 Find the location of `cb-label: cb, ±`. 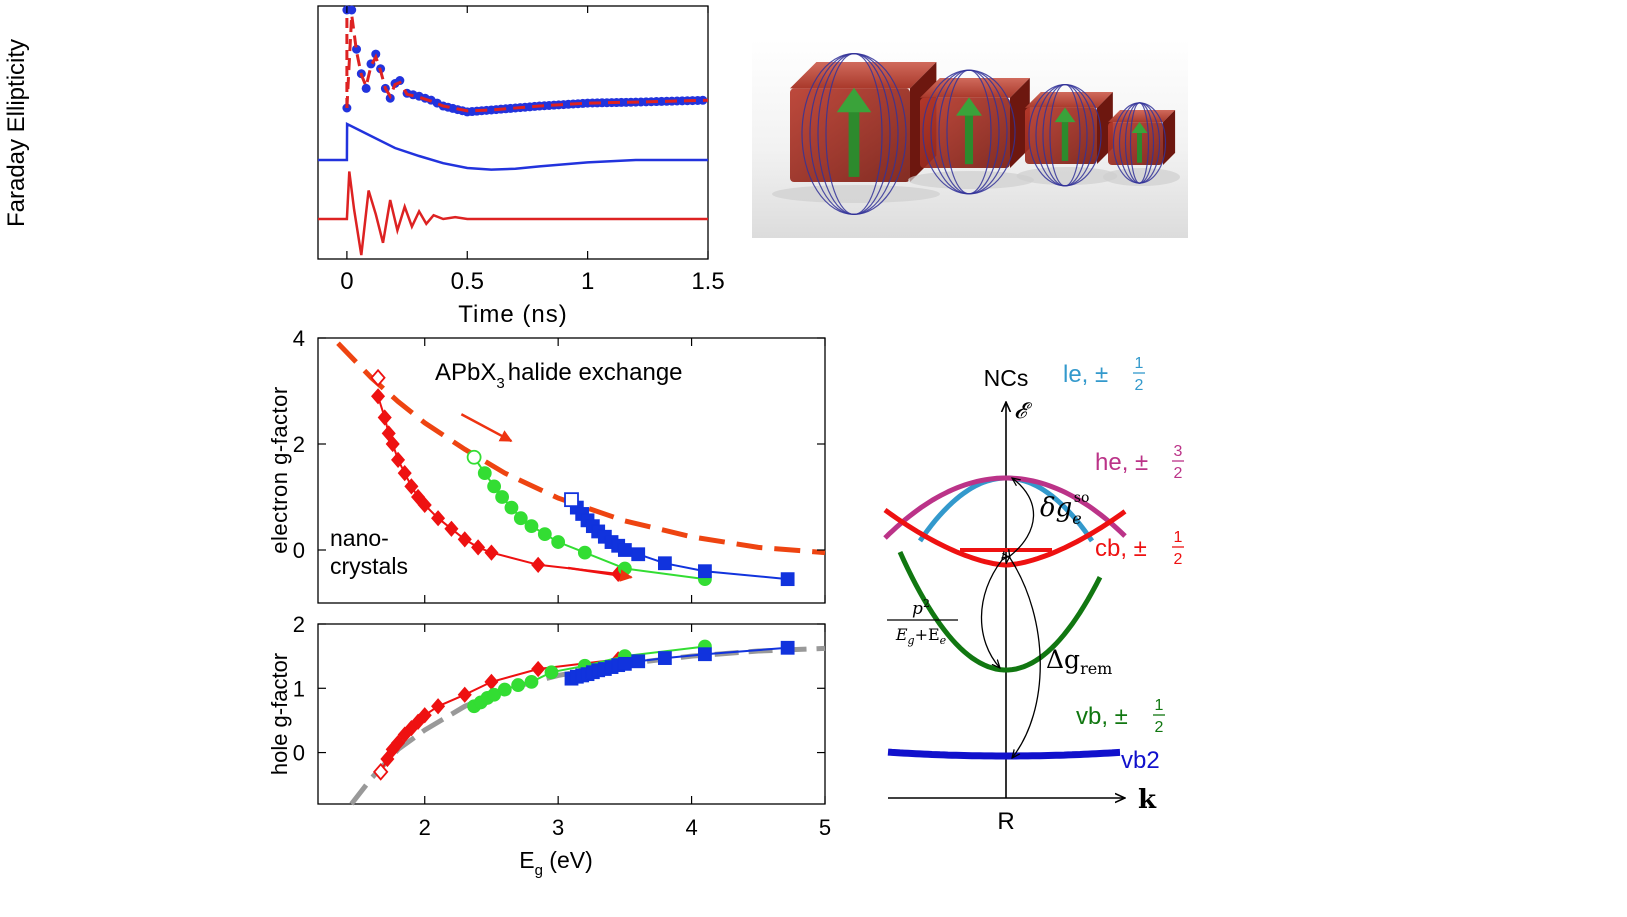

cb-label: cb, ± is located at coordinates (1121, 548).